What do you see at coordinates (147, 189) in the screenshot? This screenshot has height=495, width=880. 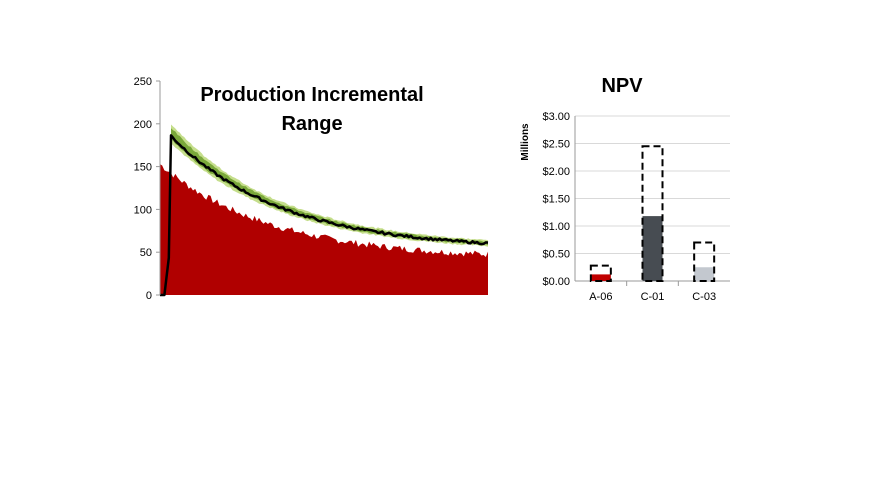 I see `production-y-axis: 0 50 100 150 200 250` at bounding box center [147, 189].